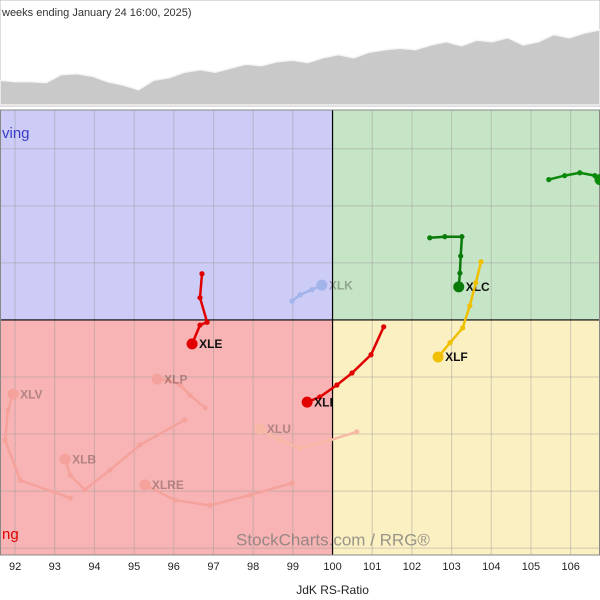 Image resolution: width=600 pixels, height=600 pixels. What do you see at coordinates (213, 567) in the screenshot?
I see `x-tick-label: 97` at bounding box center [213, 567].